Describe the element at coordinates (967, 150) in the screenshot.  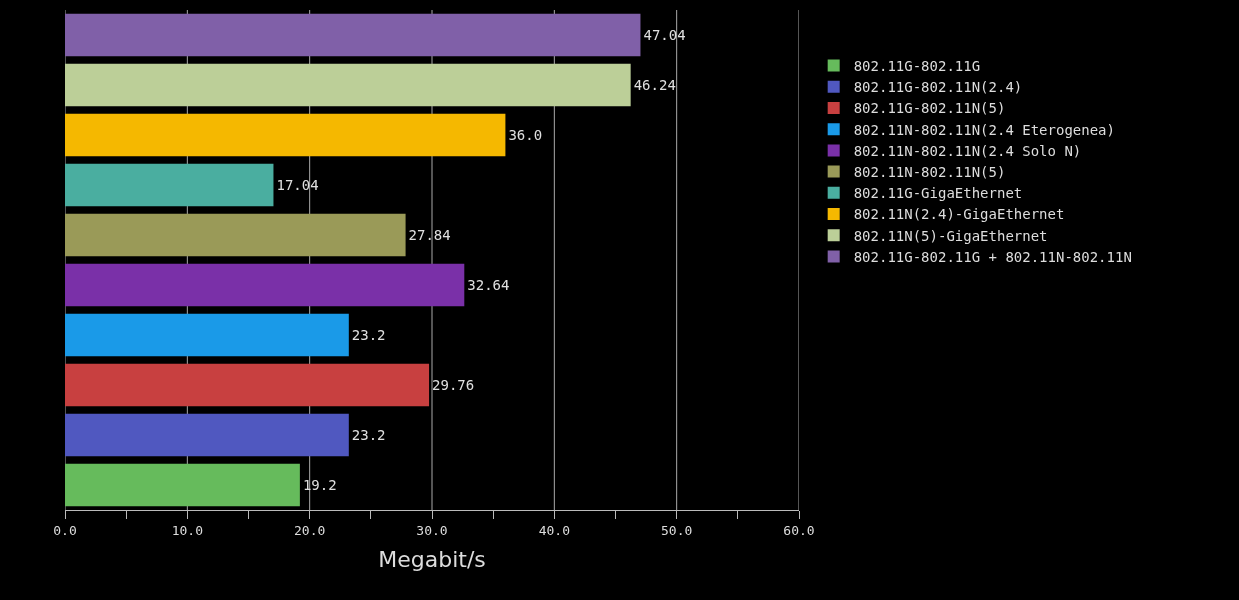
I see `legend-label: 802.11N-802.11N(2.4 Solo N)` at that location.